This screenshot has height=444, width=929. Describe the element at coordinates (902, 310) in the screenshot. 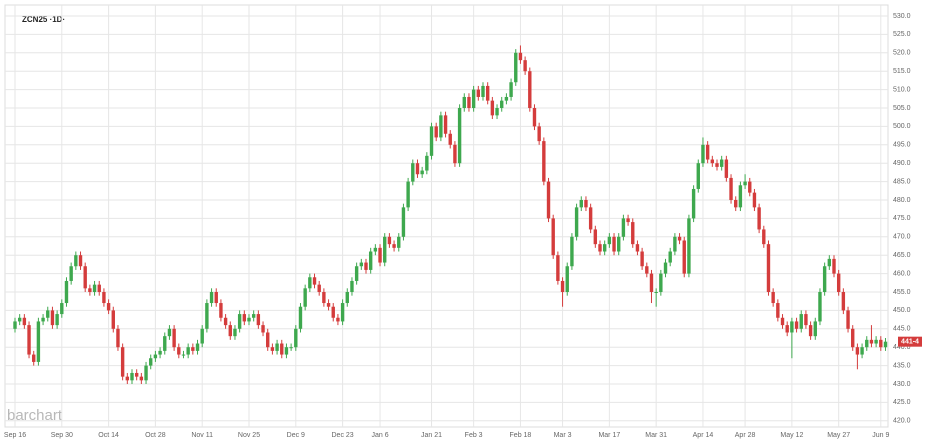

I see `y-tick-label: 450.0` at that location.